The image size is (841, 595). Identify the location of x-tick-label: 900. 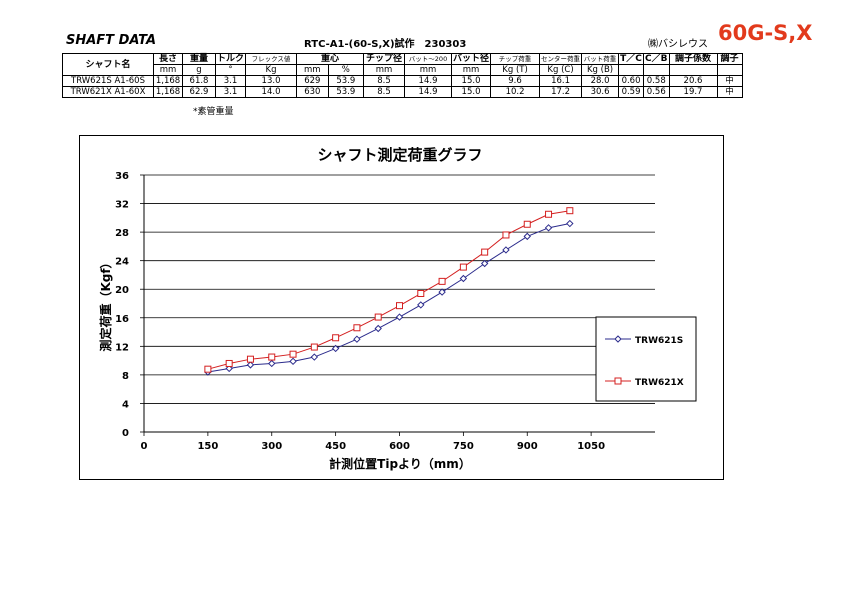
(527, 446).